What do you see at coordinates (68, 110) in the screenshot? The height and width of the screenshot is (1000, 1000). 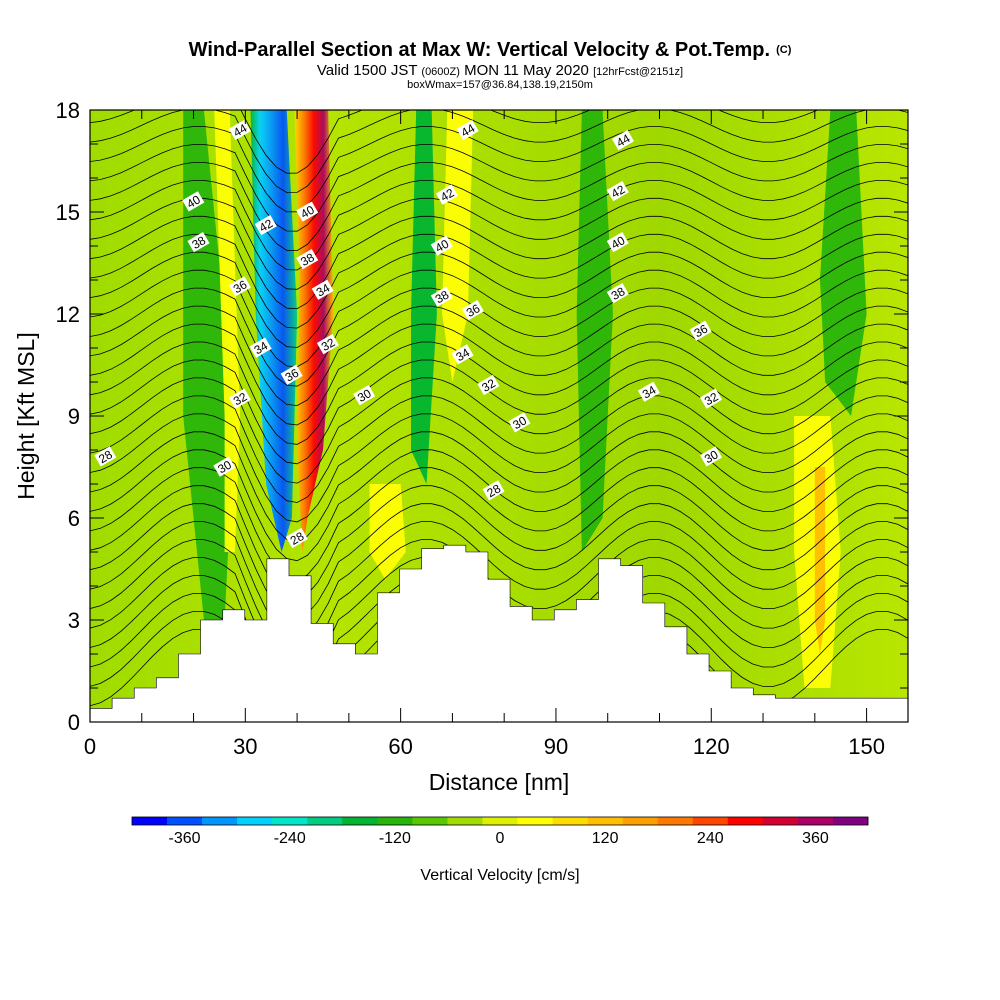 I see `y-tick-label: 18` at bounding box center [68, 110].